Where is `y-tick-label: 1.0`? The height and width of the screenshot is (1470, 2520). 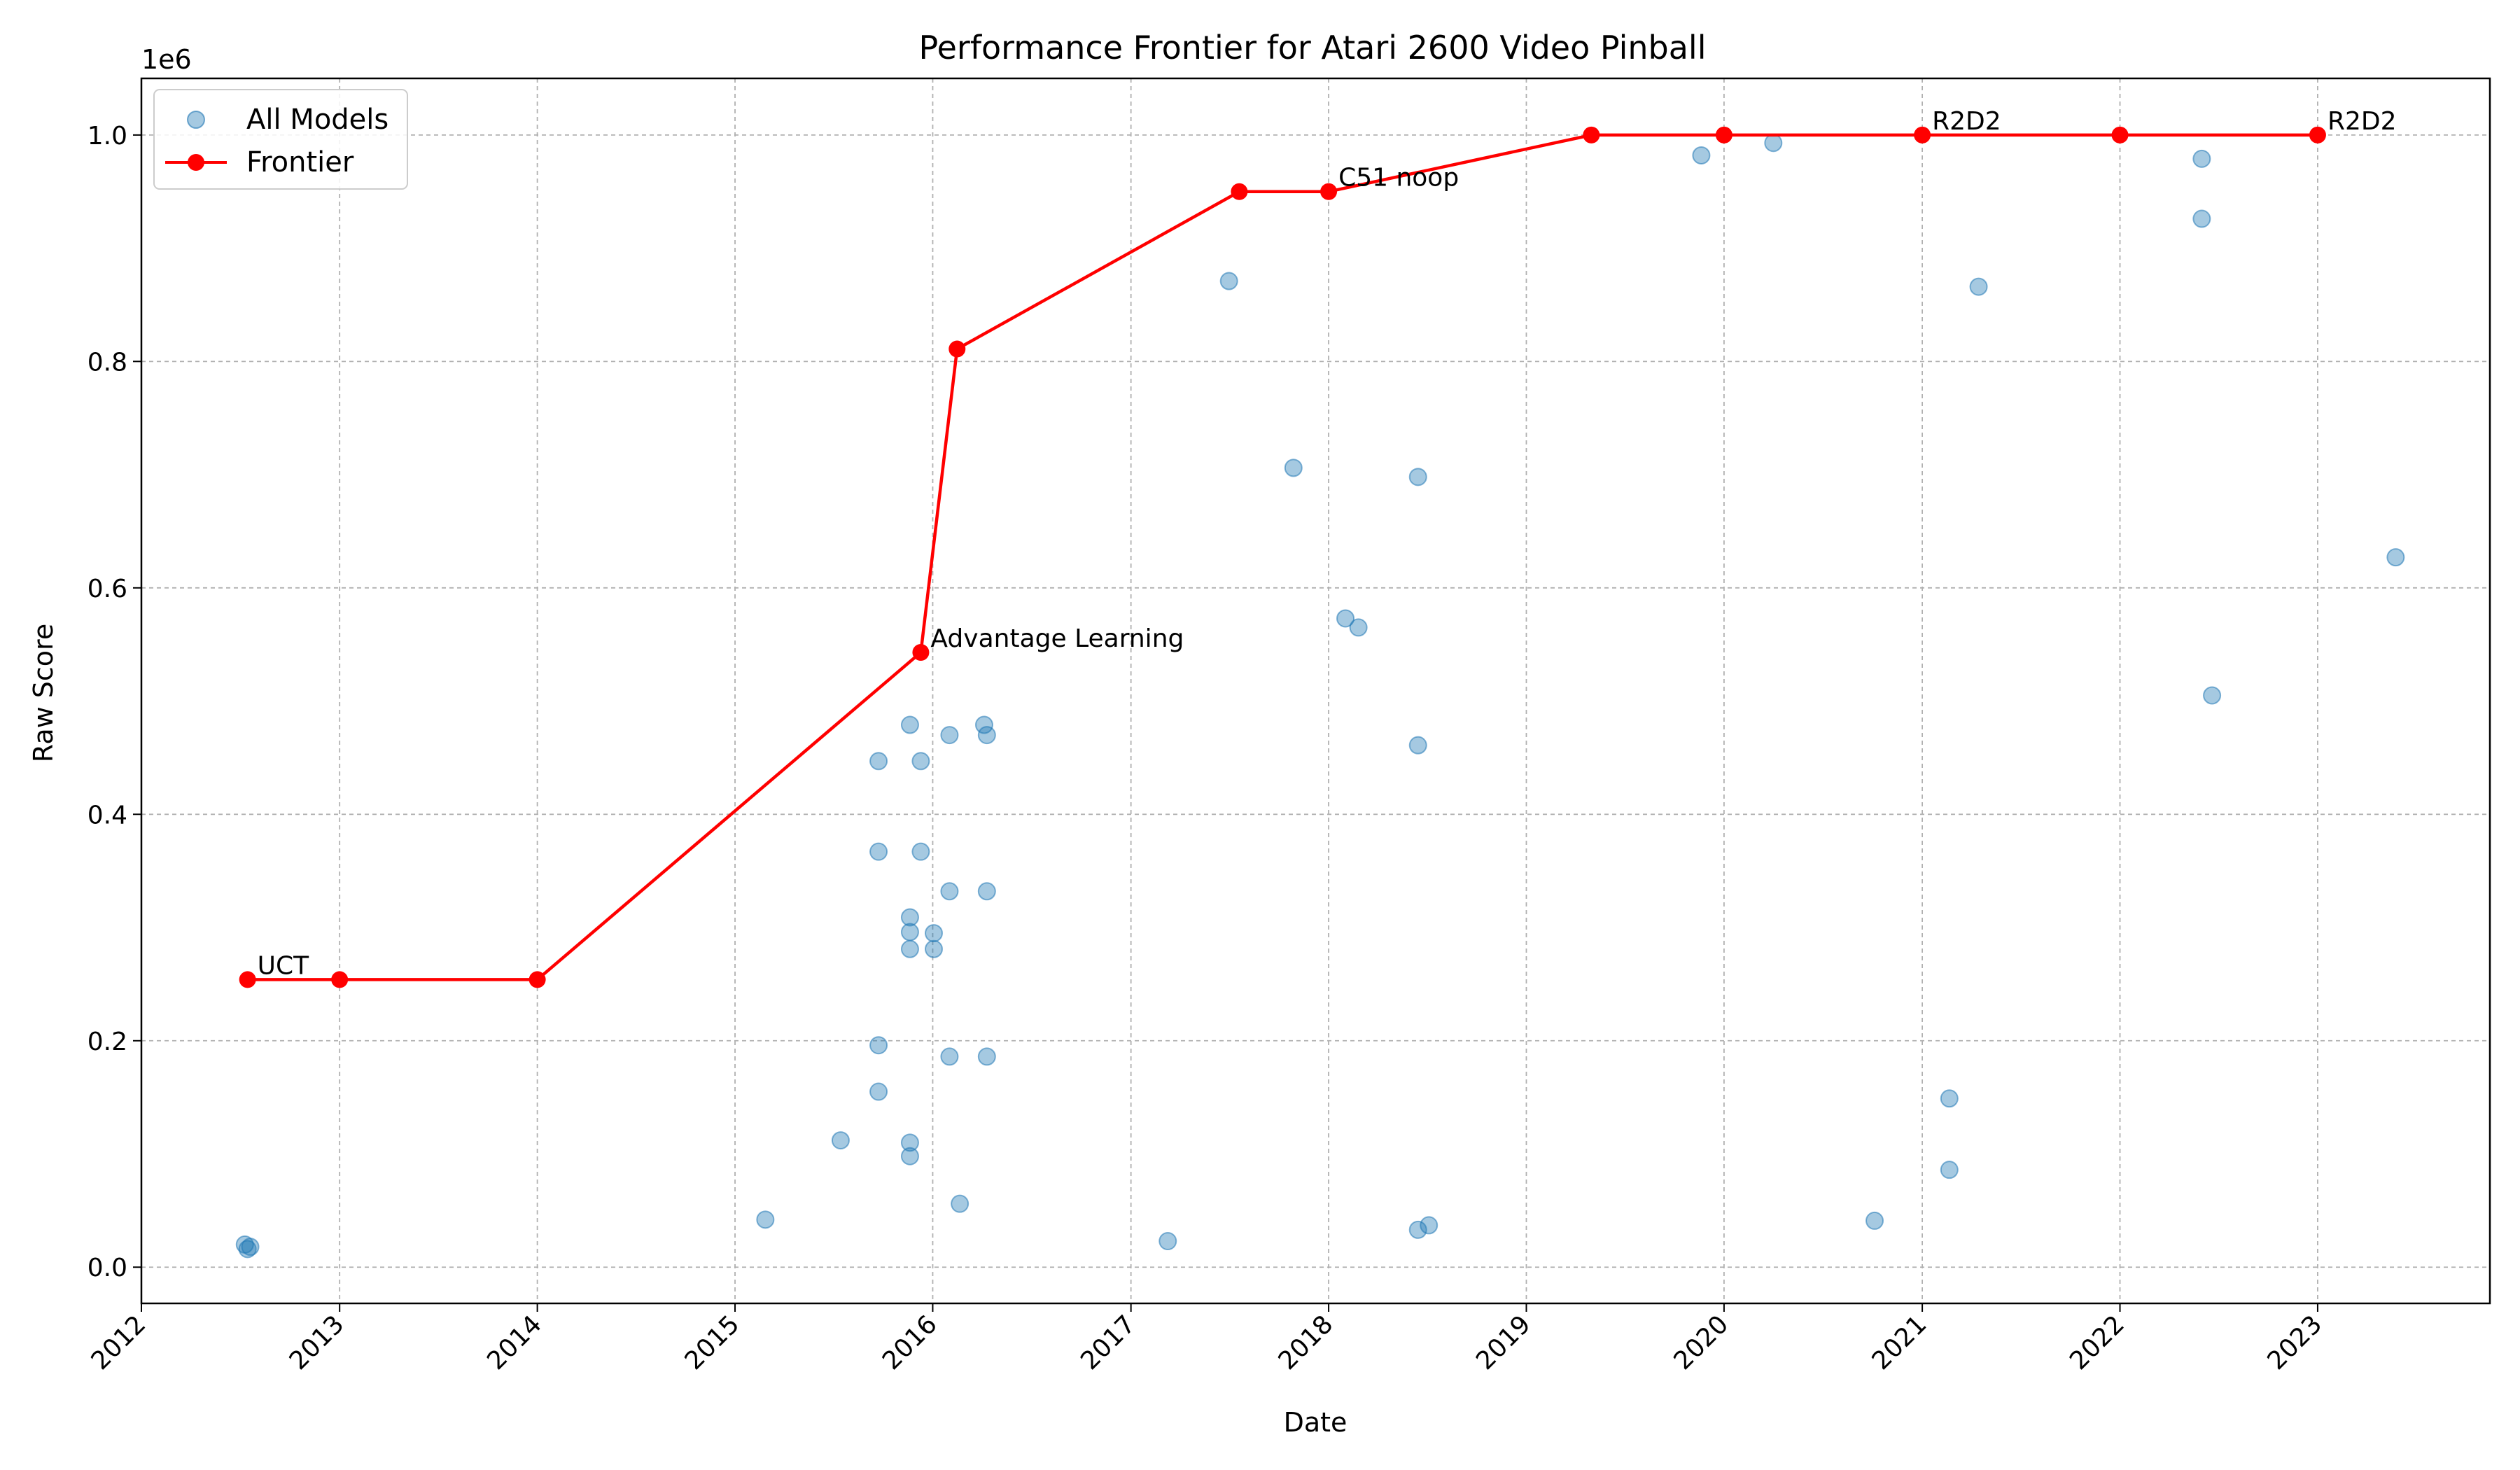 y-tick-label: 1.0 is located at coordinates (107, 136).